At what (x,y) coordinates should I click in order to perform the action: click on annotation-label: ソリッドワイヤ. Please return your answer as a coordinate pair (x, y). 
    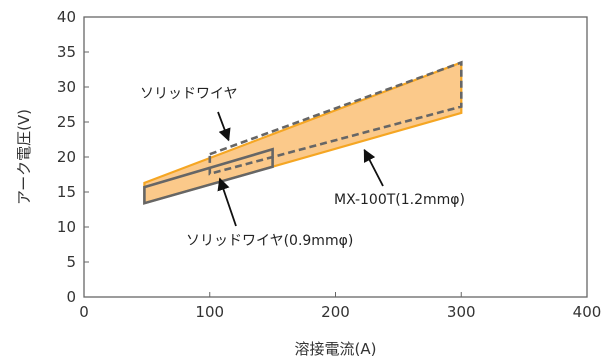
    Looking at the image, I should click on (189, 94).